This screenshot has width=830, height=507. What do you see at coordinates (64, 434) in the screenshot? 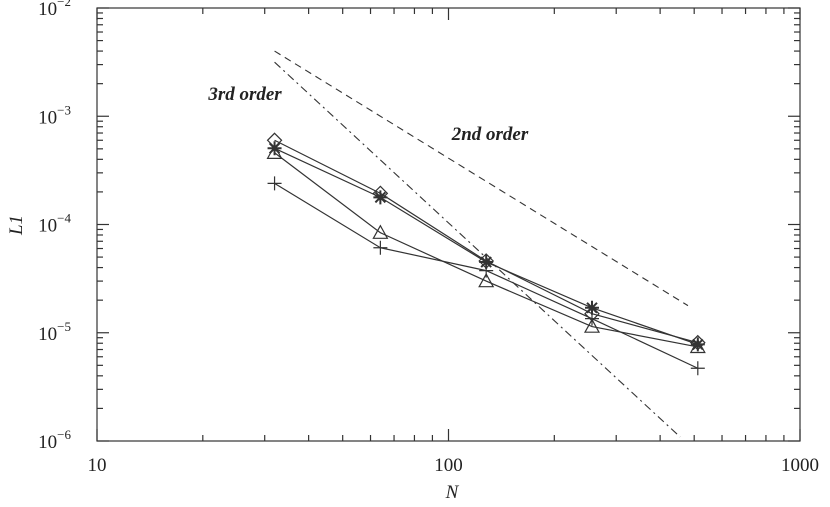
I see `y-tick-exponent: −6` at bounding box center [64, 434].